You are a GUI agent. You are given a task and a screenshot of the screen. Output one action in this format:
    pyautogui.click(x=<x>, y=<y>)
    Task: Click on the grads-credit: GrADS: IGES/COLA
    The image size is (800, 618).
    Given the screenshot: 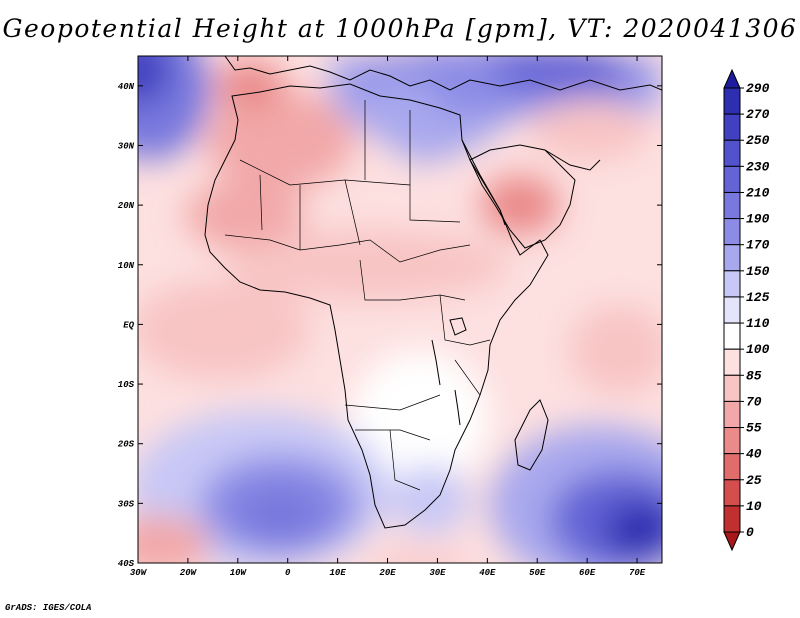 What is the action you would take?
    pyautogui.click(x=48, y=608)
    